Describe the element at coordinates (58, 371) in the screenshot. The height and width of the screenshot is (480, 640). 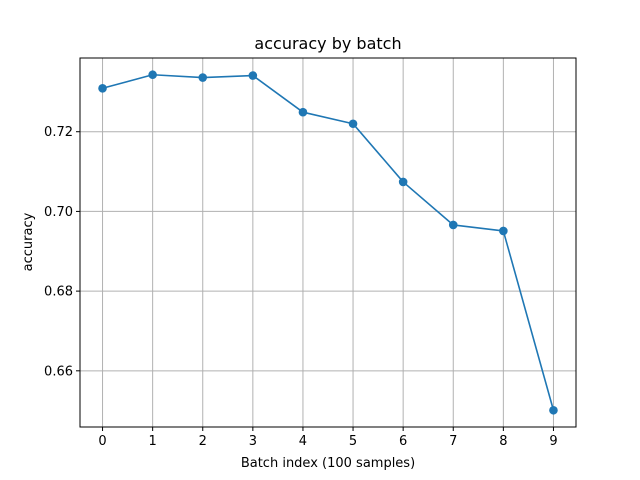
I see `y-tick-label: 0.66` at that location.